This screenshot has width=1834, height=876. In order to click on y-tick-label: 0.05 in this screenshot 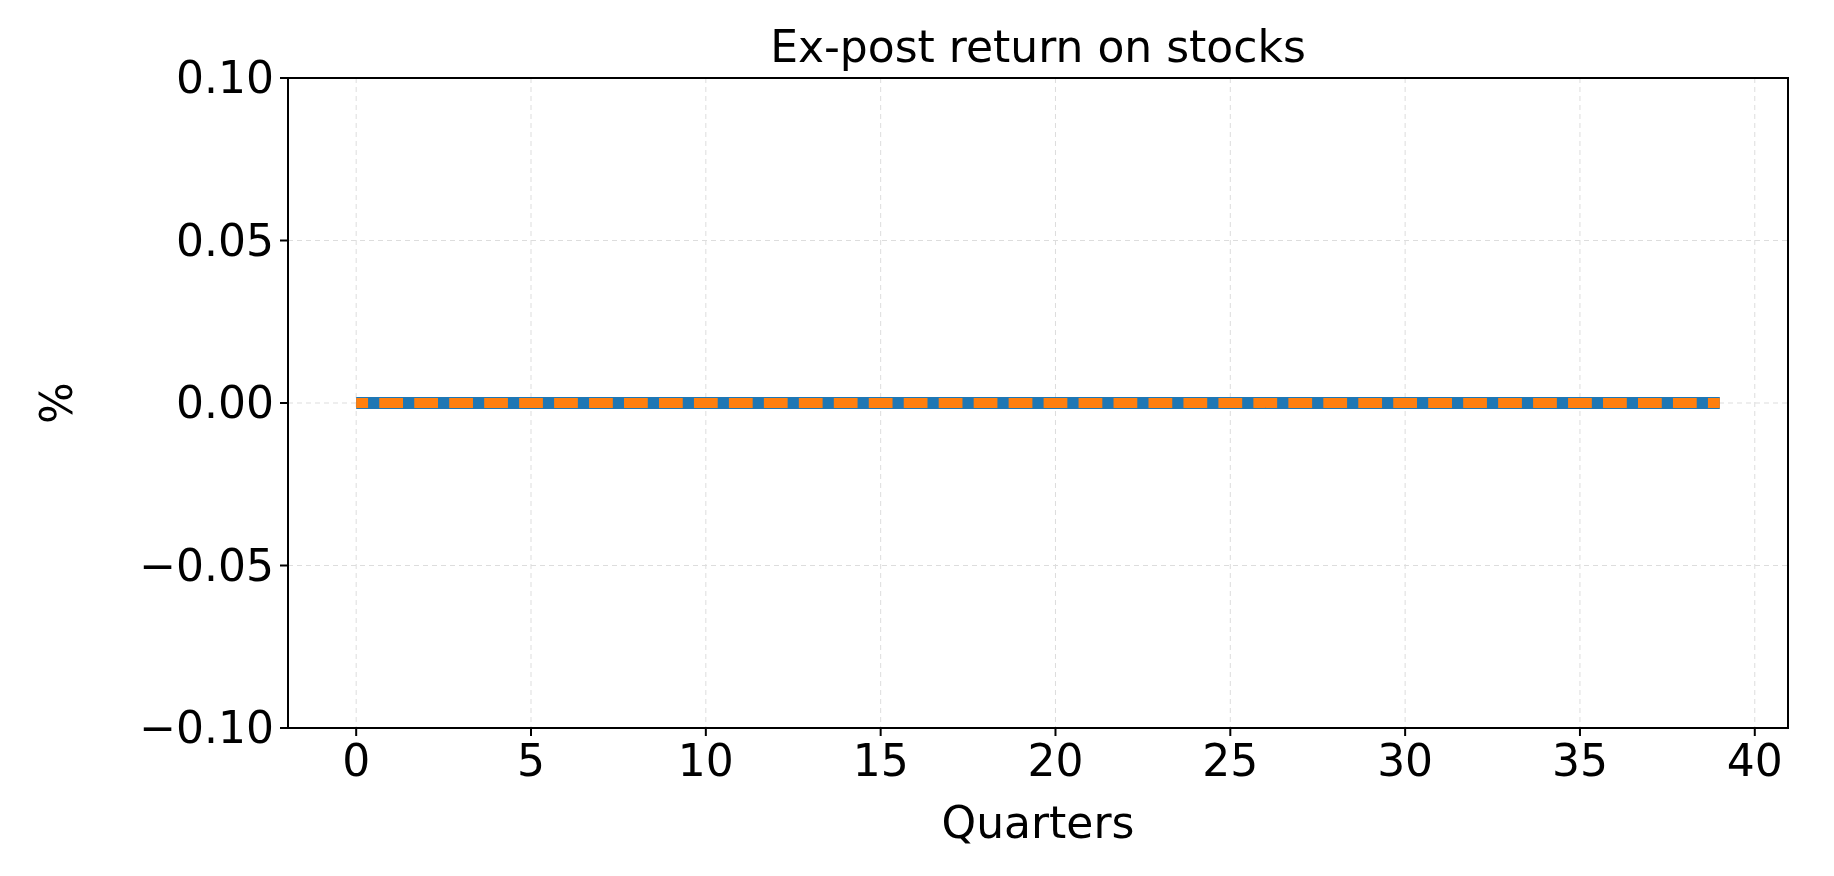, I will do `click(225, 240)`.